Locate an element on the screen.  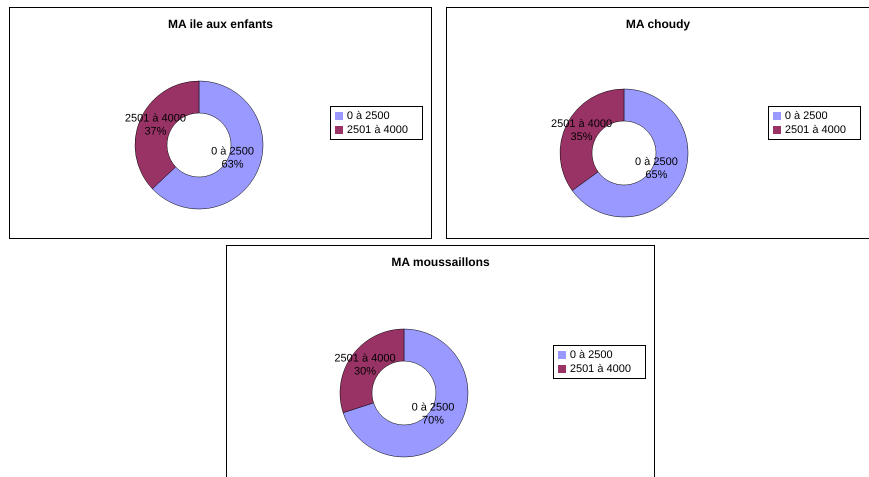
data-label: 37% is located at coordinates (155, 131).